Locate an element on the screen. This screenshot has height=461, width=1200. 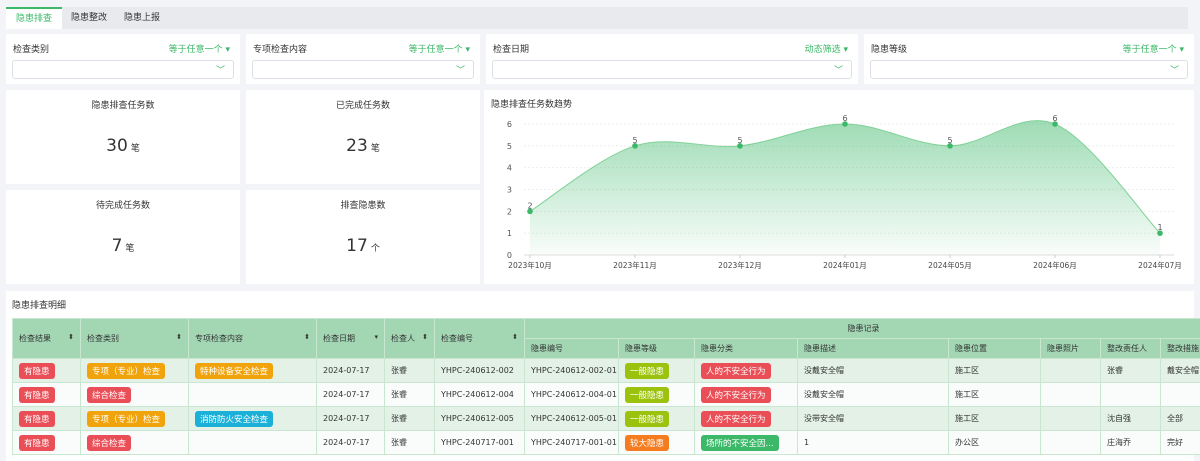
x-tick-label: 2024年01月 is located at coordinates (845, 265).